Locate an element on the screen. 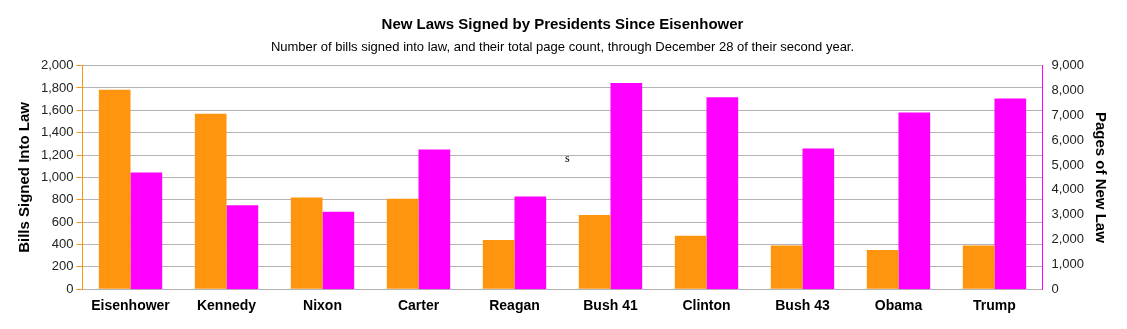 The height and width of the screenshot is (329, 1127). y2-tick-label: 7,000 is located at coordinates (1068, 114).